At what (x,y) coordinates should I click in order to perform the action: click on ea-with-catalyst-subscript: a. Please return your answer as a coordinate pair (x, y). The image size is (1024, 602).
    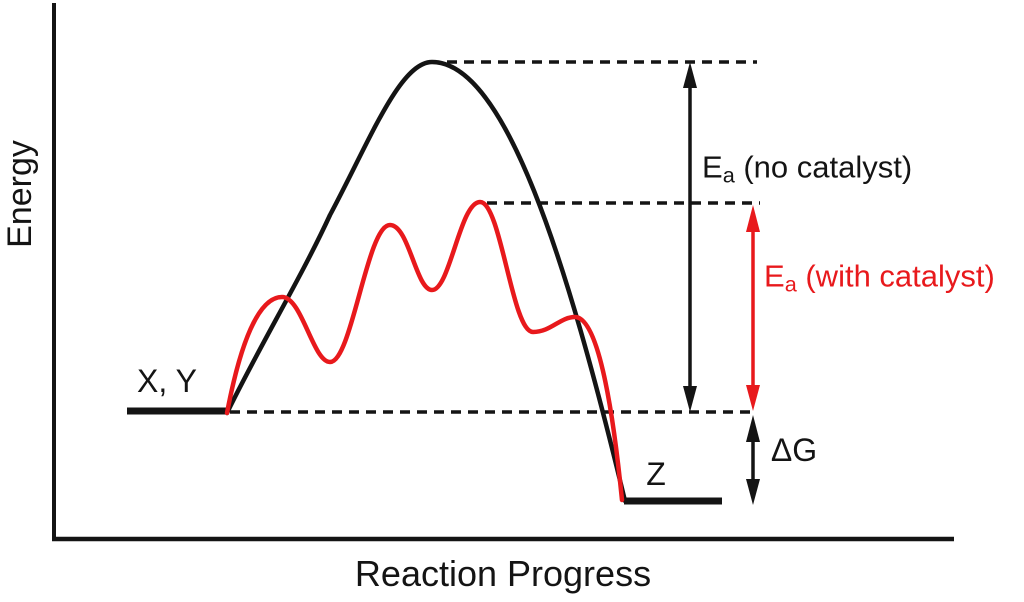
    Looking at the image, I should click on (790, 284).